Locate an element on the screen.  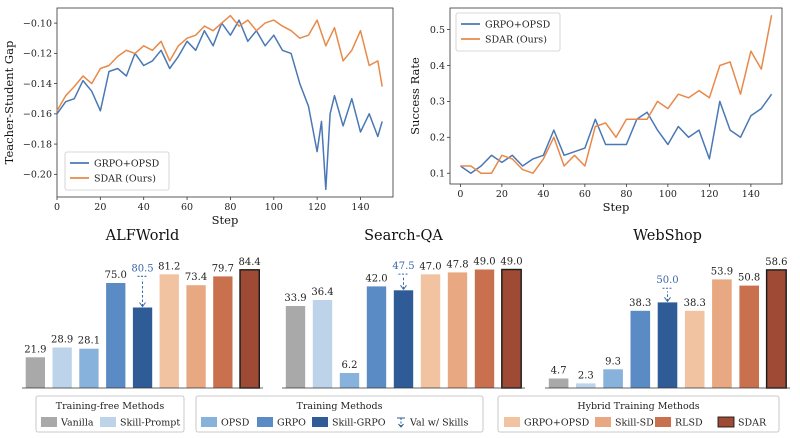
bar-sdar is located at coordinates (511, 328).